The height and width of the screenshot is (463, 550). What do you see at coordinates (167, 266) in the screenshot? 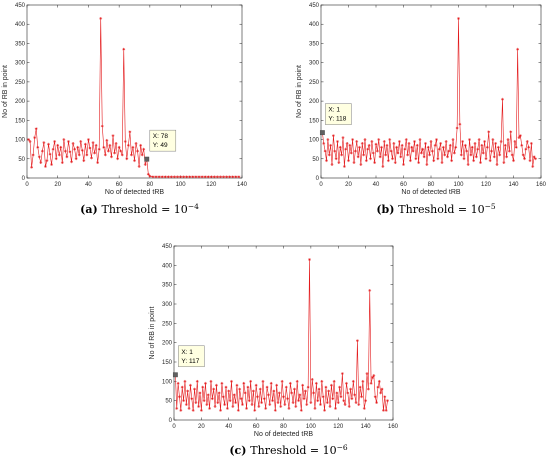
I see `y-tick-label: 400` at bounding box center [167, 266].